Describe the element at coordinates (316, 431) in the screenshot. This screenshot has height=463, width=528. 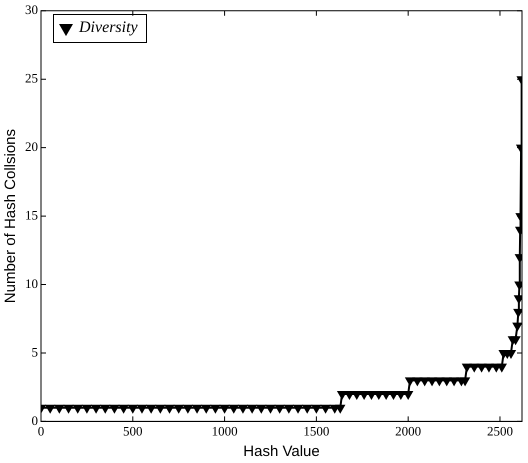
I see `x-tick-label: 1500` at that location.